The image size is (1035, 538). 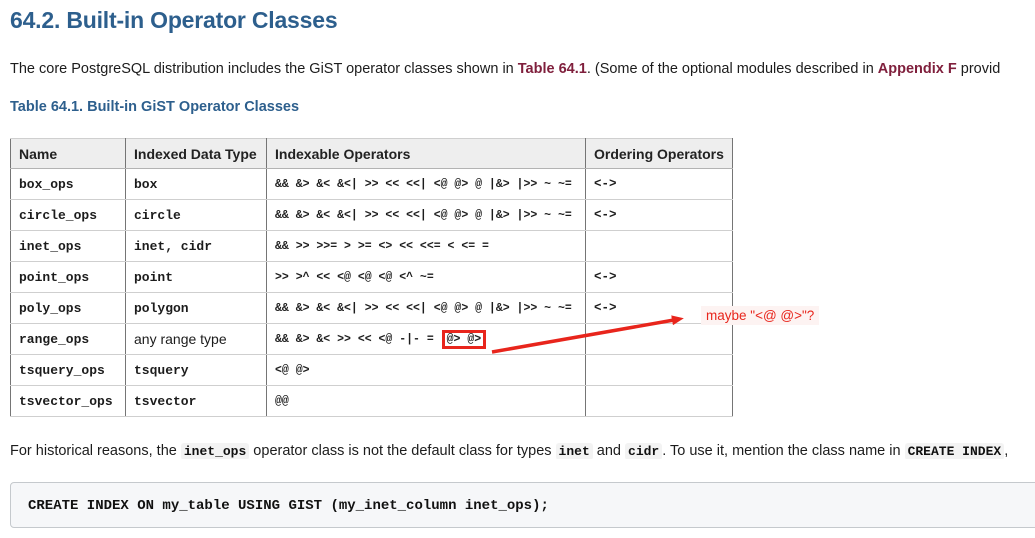 What do you see at coordinates (196, 401) in the screenshot?
I see `cell-indexed-data-type: tsvector` at bounding box center [196, 401].